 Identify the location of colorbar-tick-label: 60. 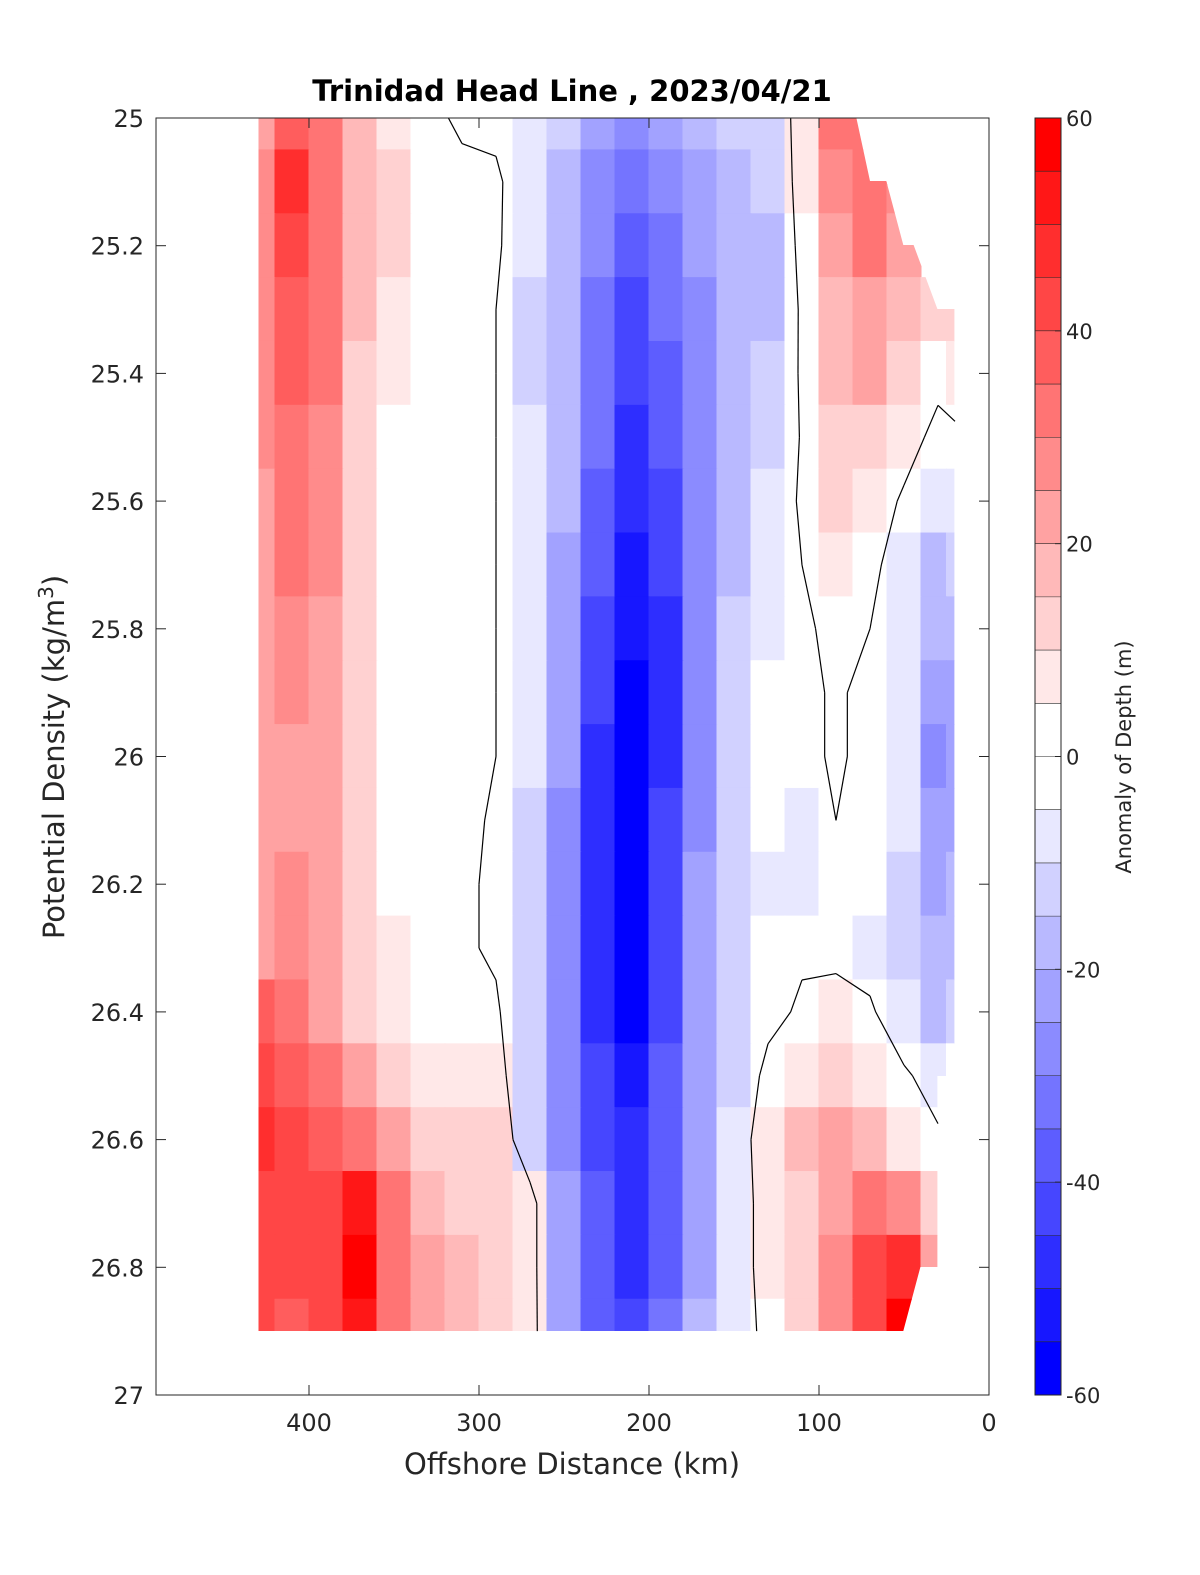
(1079, 119).